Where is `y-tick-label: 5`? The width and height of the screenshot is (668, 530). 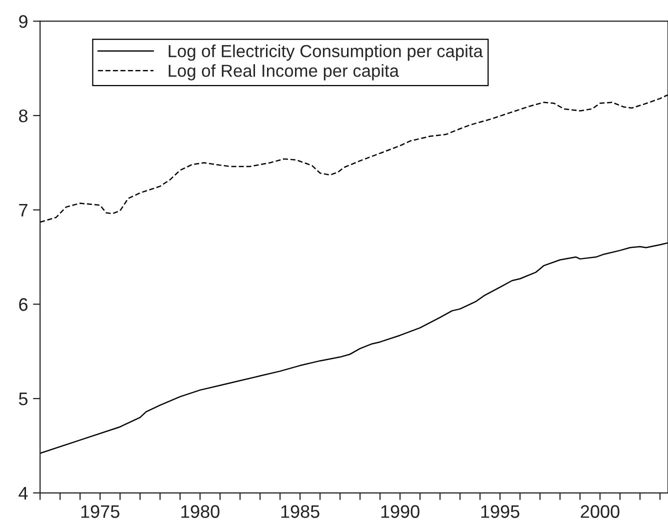
y-tick-label: 5 is located at coordinates (23, 399).